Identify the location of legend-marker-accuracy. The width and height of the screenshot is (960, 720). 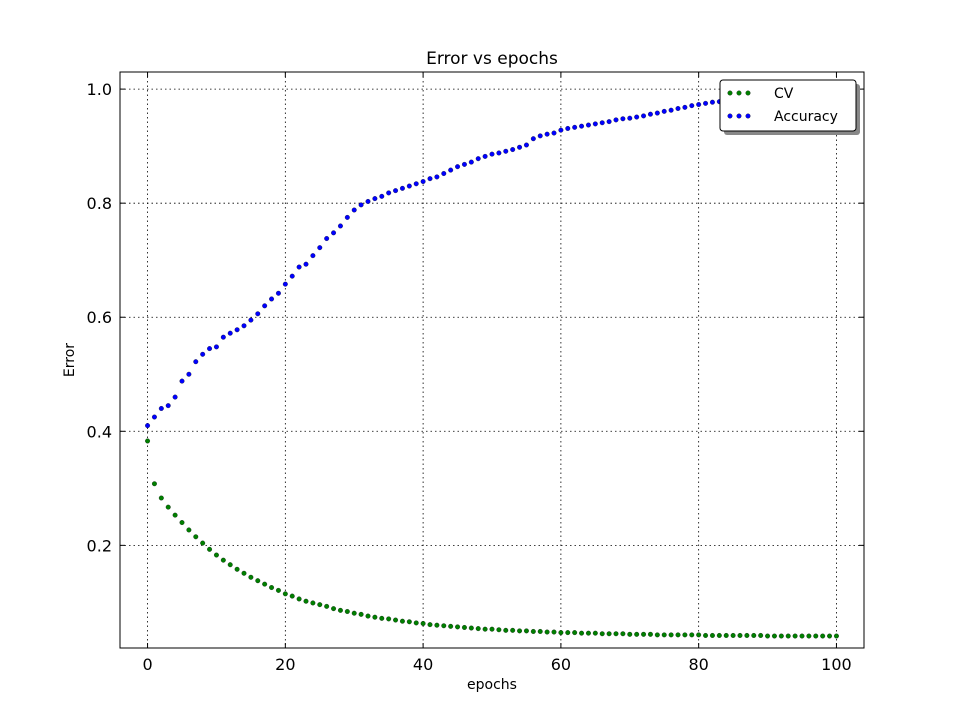
(748, 116).